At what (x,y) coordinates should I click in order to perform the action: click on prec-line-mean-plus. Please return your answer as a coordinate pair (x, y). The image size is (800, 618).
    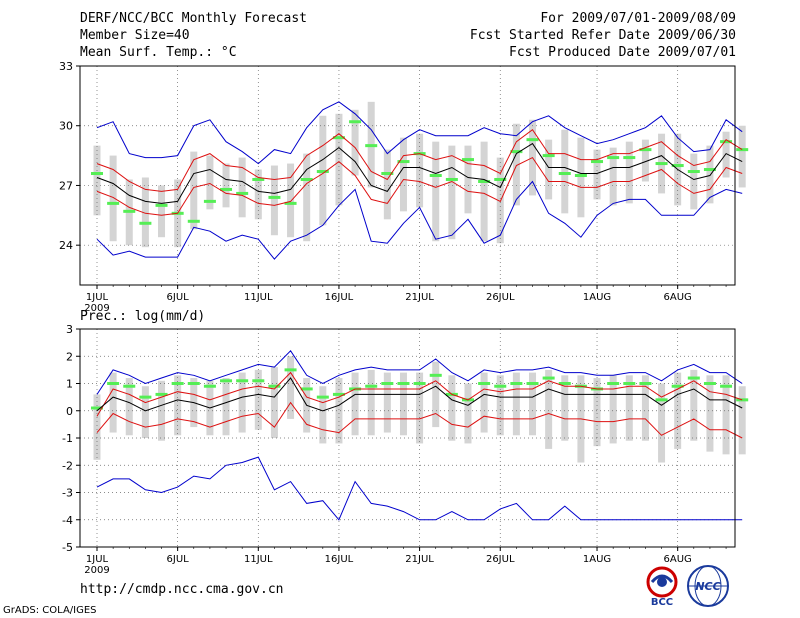
    Looking at the image, I should click on (419, 394).